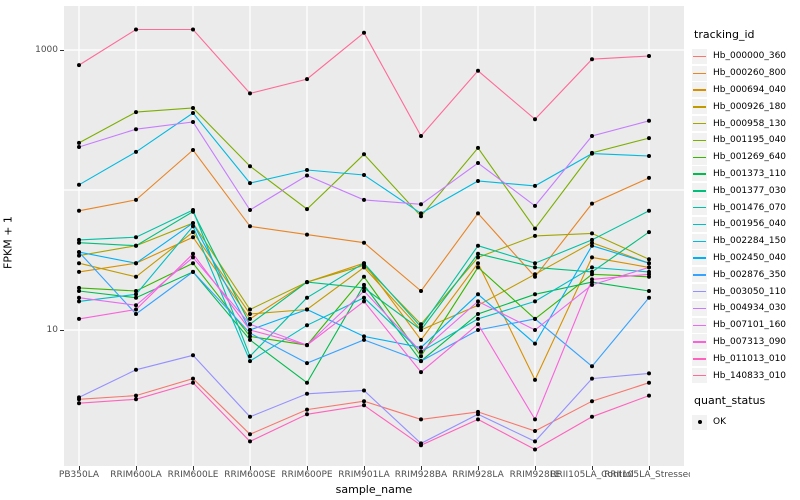 Image resolution: width=800 pixels, height=500 pixels. Describe the element at coordinates (739, 308) in the screenshot. I see `legend-entry-Hb_004934_030: Hb_004934_030` at that location.